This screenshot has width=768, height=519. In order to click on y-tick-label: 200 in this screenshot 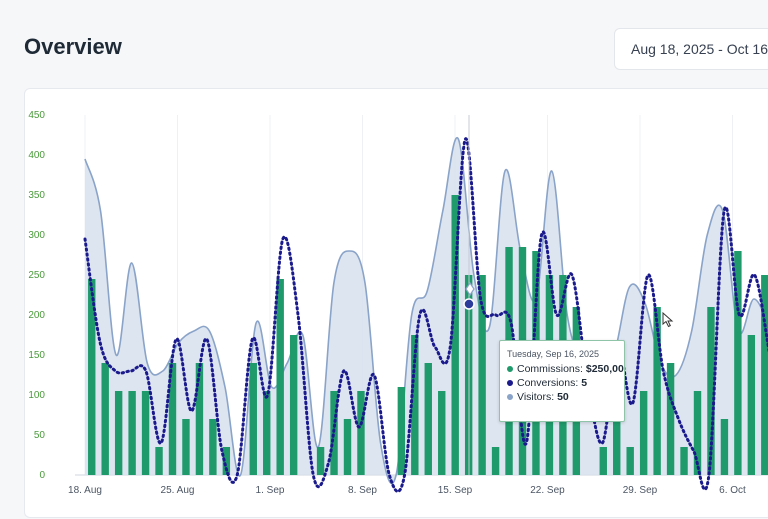, I will do `click(36, 315)`.